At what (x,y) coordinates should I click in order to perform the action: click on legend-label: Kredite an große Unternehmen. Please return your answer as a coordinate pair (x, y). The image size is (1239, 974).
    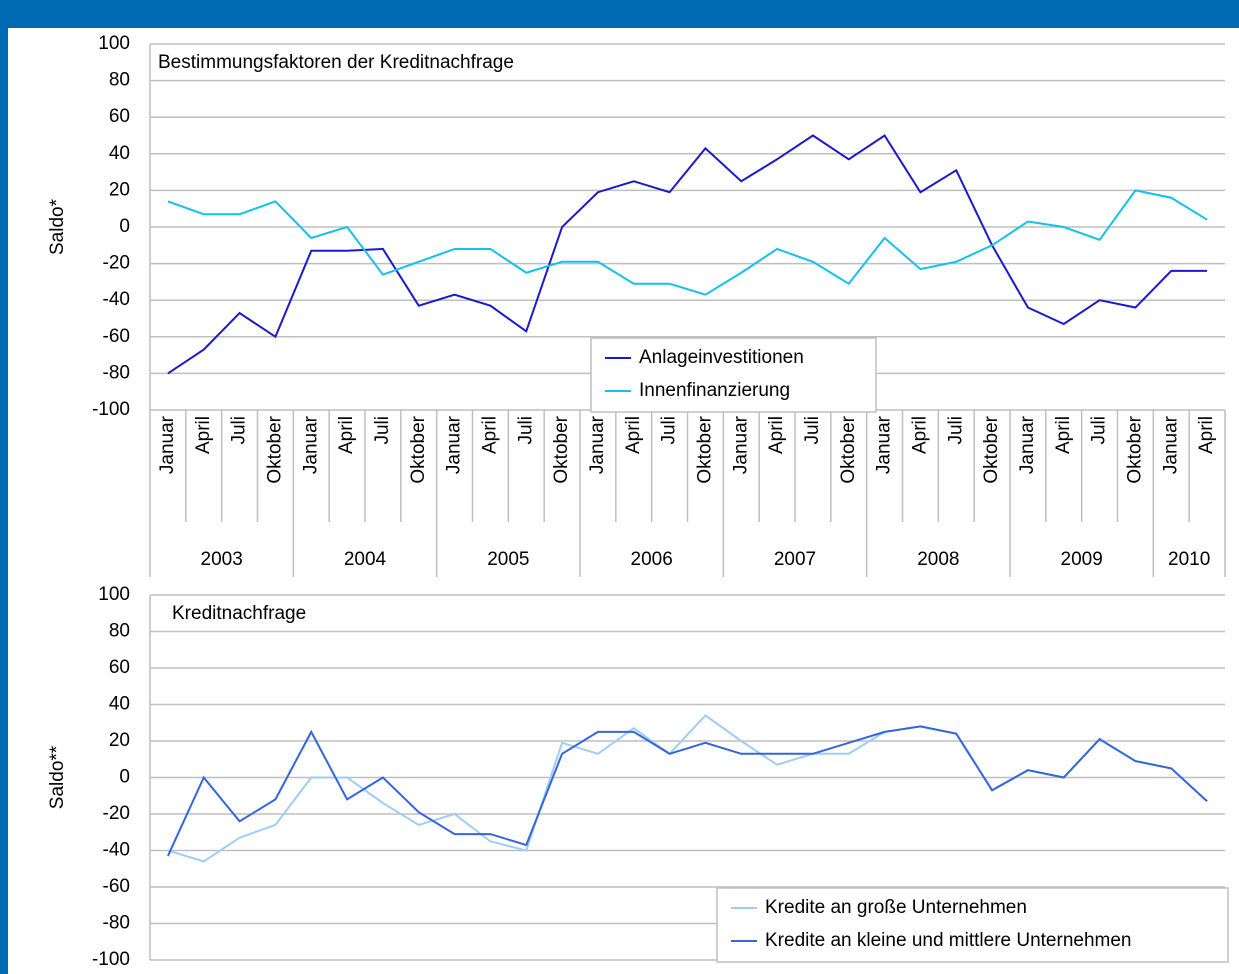
    Looking at the image, I should click on (896, 907).